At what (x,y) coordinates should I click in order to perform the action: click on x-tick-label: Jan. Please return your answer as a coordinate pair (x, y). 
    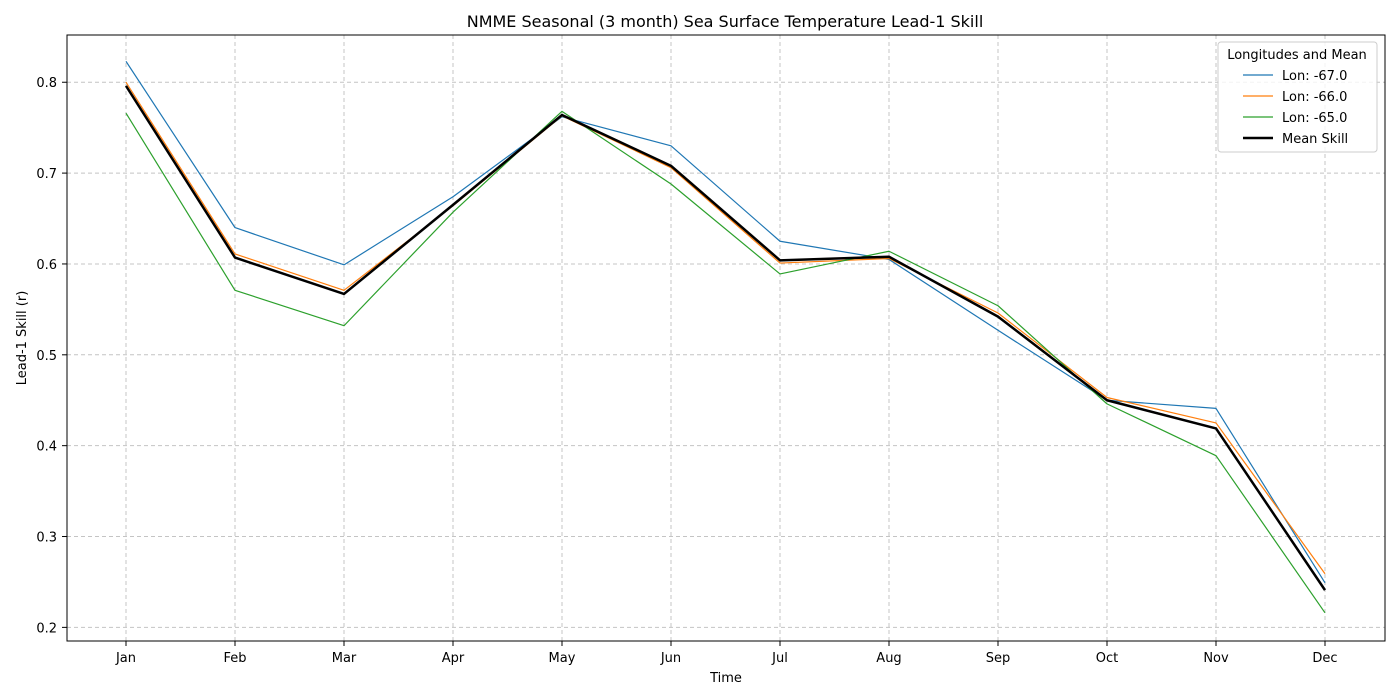
    Looking at the image, I should click on (125, 658).